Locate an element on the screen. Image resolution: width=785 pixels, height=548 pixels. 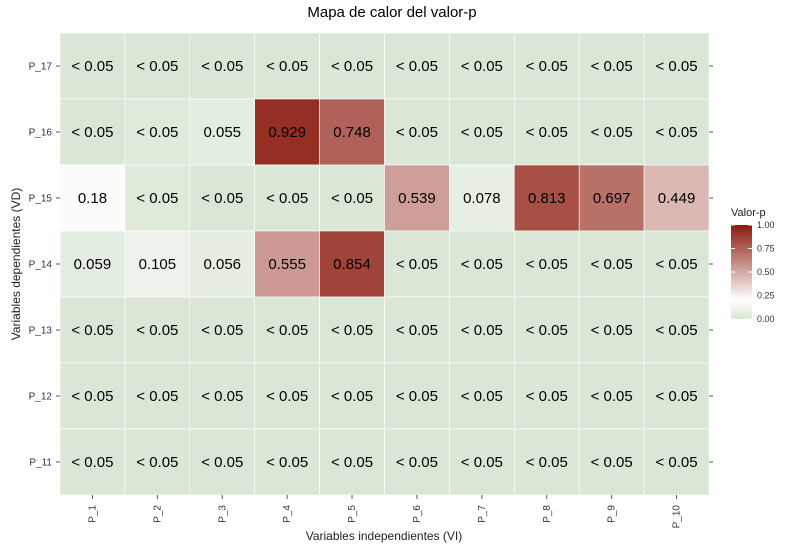
y-tick-label: P_13 is located at coordinates (41, 331).